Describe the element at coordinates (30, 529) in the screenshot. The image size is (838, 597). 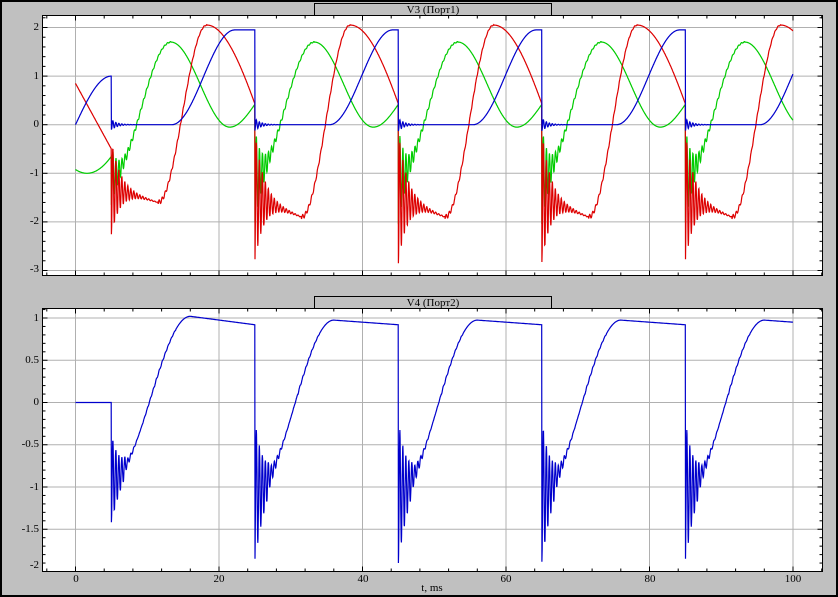
I see `y-tick-label: -1.5` at that location.